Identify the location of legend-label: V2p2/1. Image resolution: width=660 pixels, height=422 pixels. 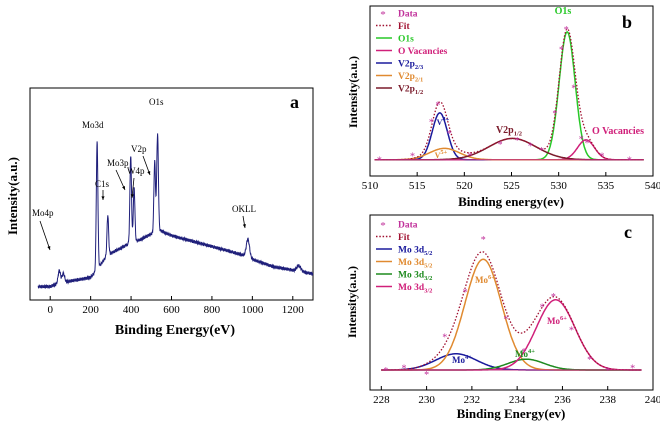
(410, 78).